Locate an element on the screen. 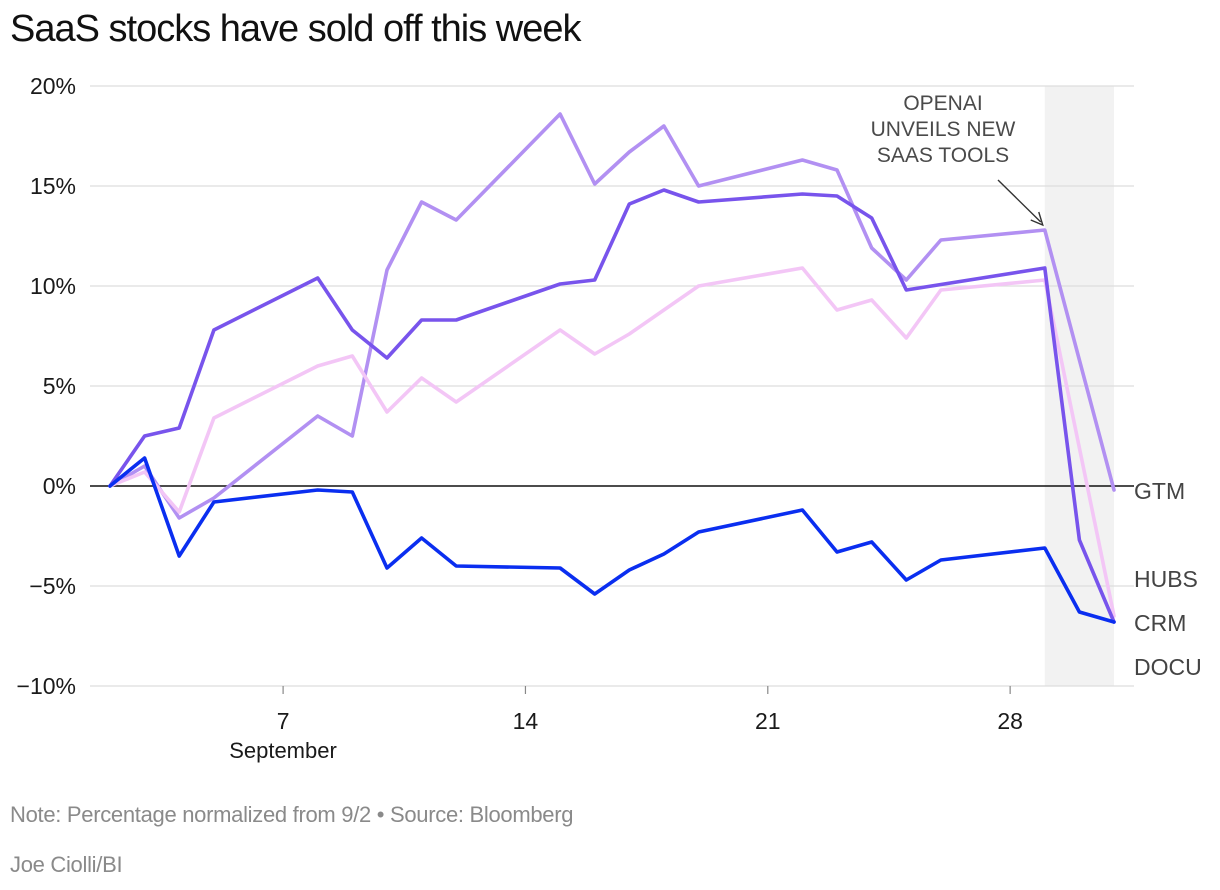  annotation-text: SAAS TOOLS is located at coordinates (943, 155).